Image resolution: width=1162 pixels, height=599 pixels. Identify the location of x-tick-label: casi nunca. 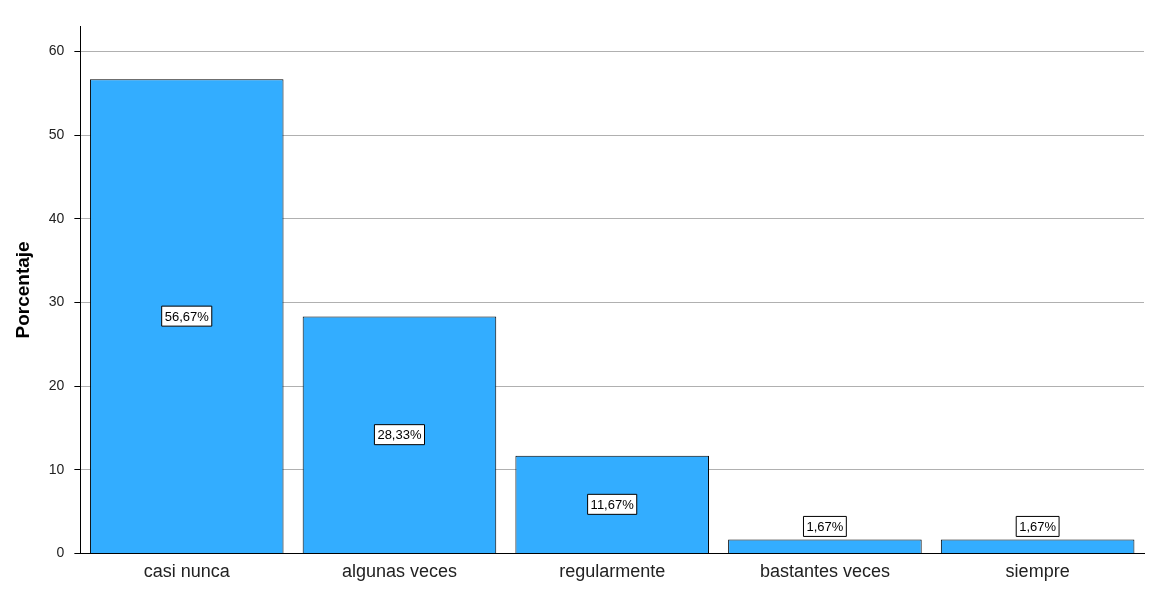
(187, 571).